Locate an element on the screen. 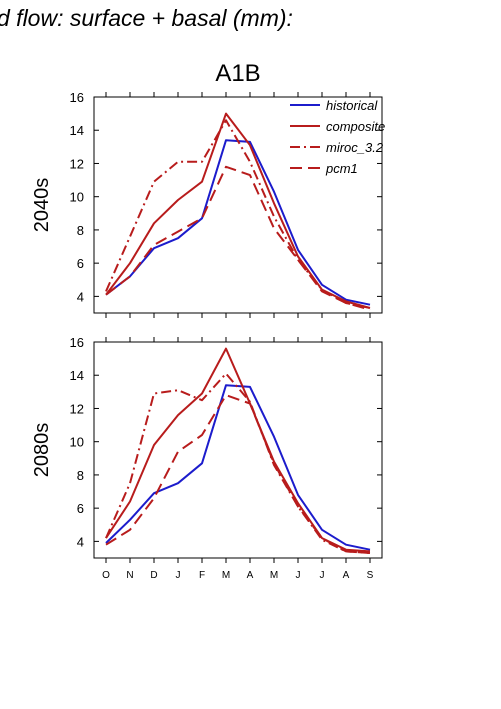  scenario-label: A1B is located at coordinates (237, 73).